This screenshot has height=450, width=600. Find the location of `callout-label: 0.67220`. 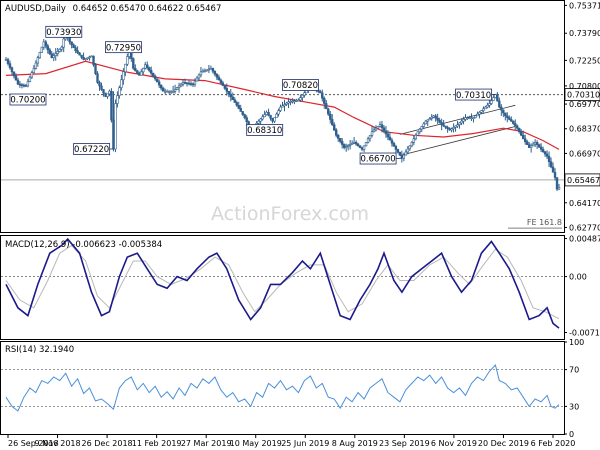

callout-label: 0.67220 is located at coordinates (91, 150).